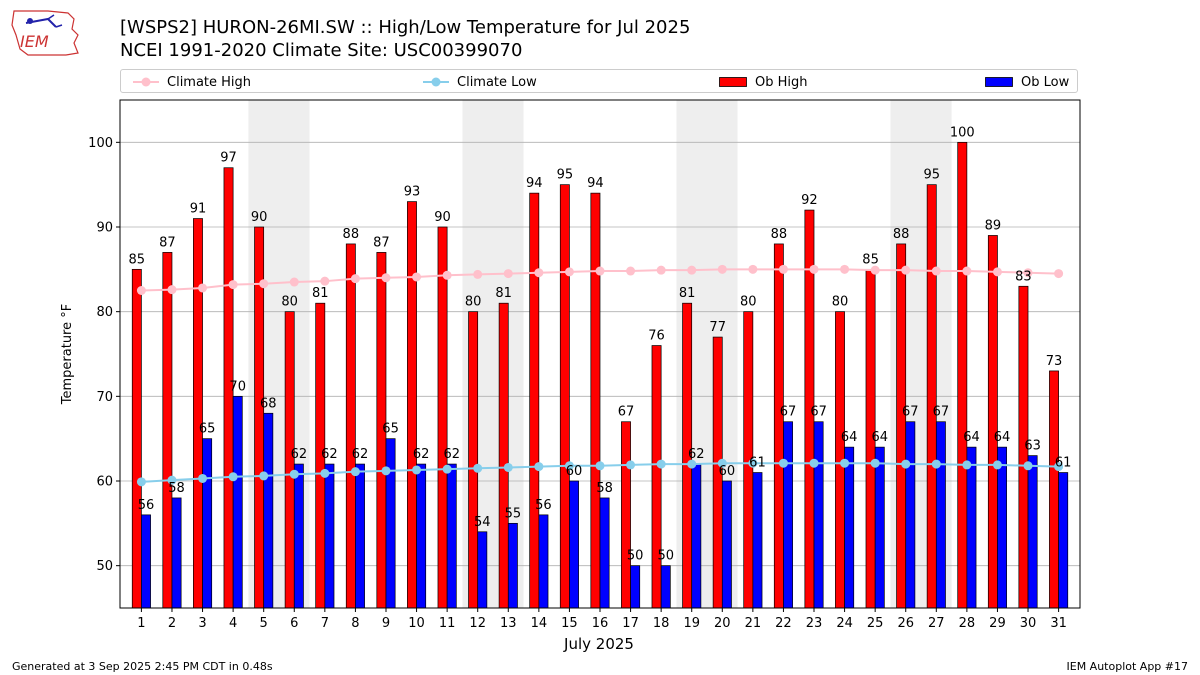 This screenshot has height=675, width=1200. Describe the element at coordinates (167, 242) in the screenshot. I see `label-ob-high-2: 87` at that location.